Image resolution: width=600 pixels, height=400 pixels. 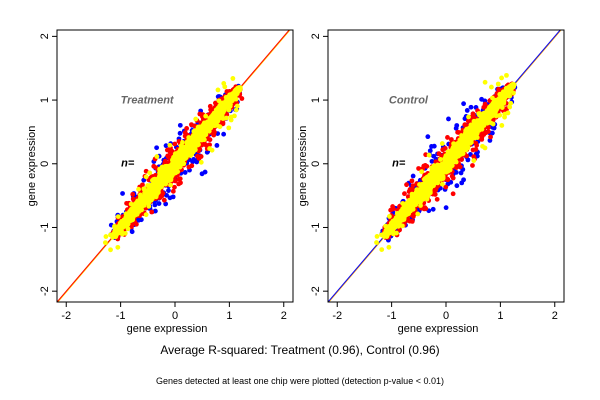 I want to click on x-axis-label: gene expression, so click(x=167, y=329).